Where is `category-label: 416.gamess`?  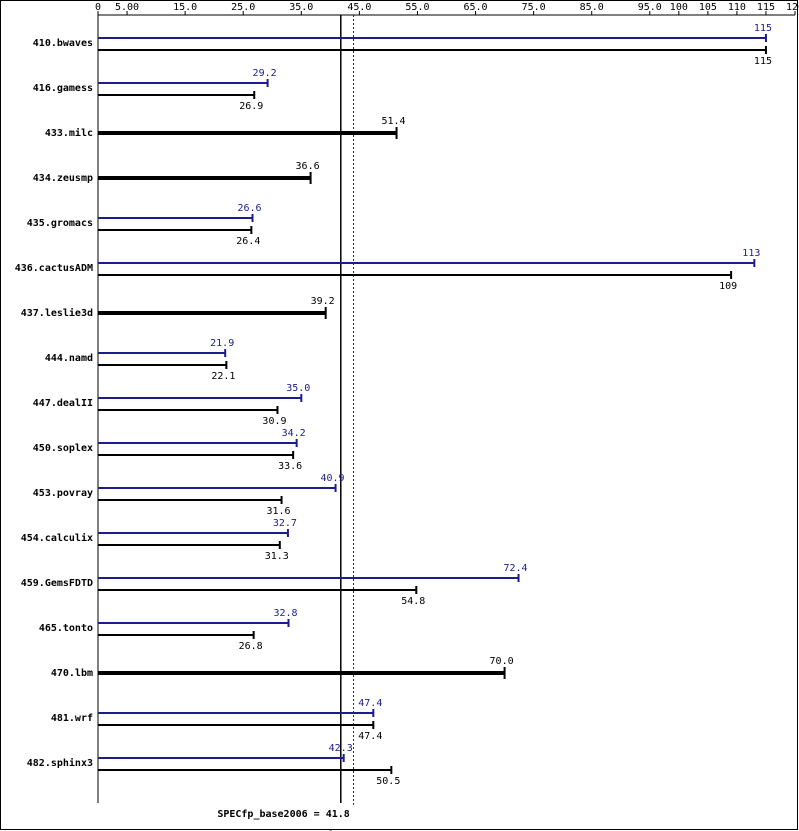
category-label: 416.gamess is located at coordinates (63, 88).